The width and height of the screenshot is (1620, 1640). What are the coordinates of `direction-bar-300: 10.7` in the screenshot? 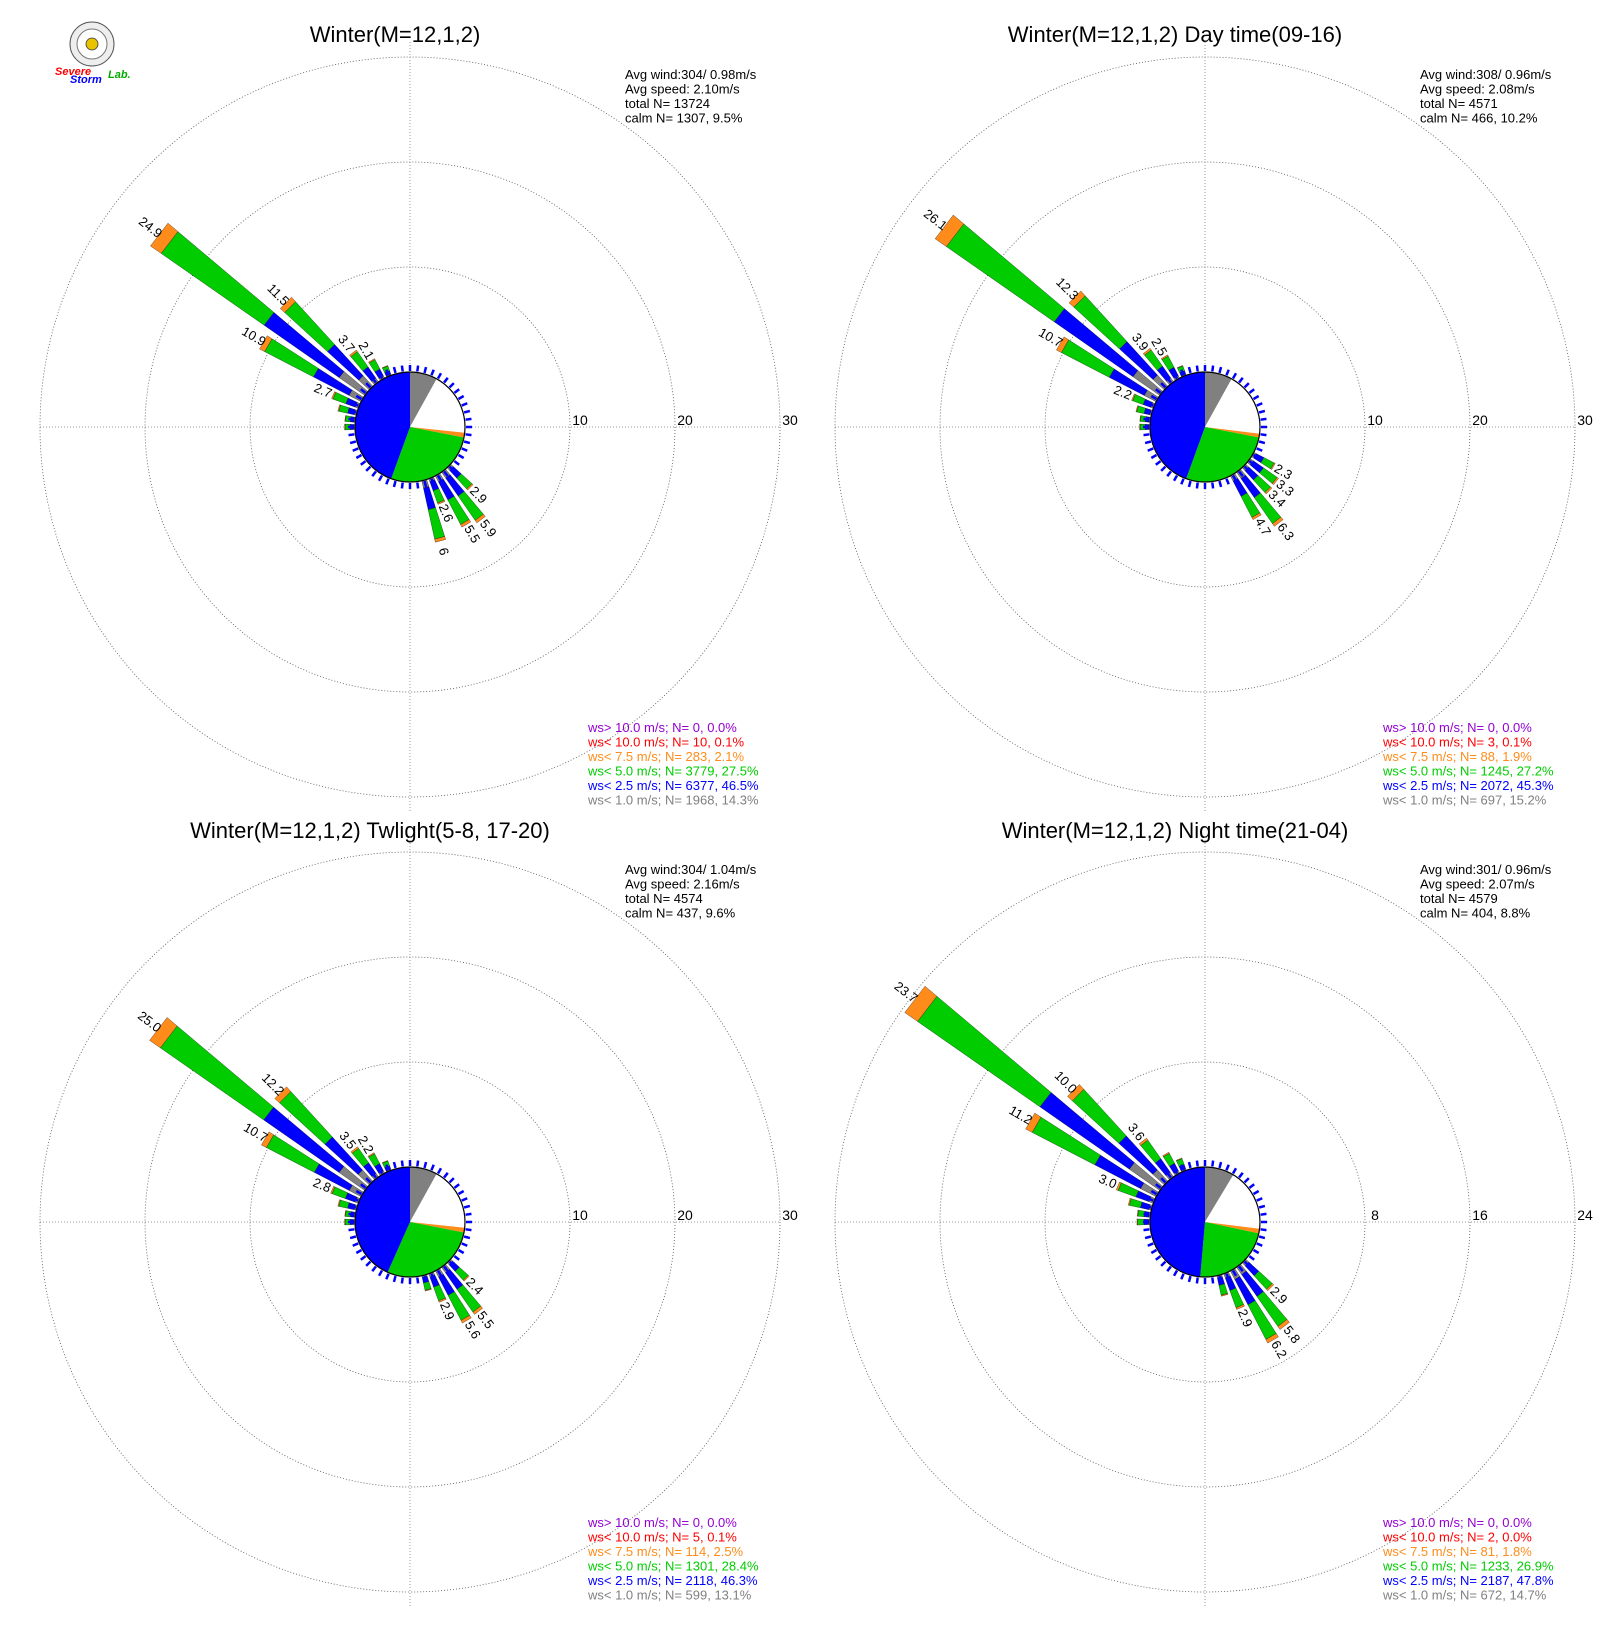 It's located at (1097, 363).